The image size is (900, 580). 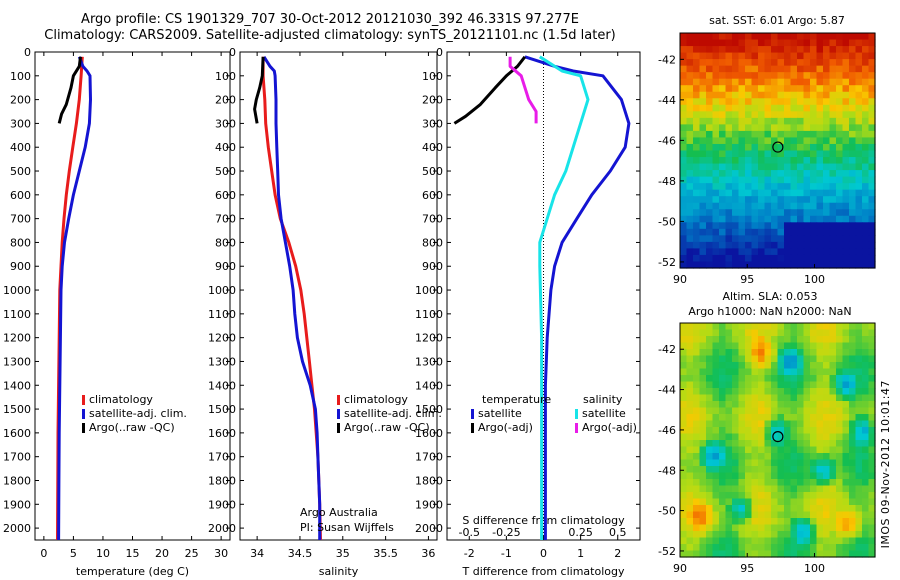 I want to click on map-1-title: sat. SST: 6.01 Argo: 5.87, so click(x=777, y=20).